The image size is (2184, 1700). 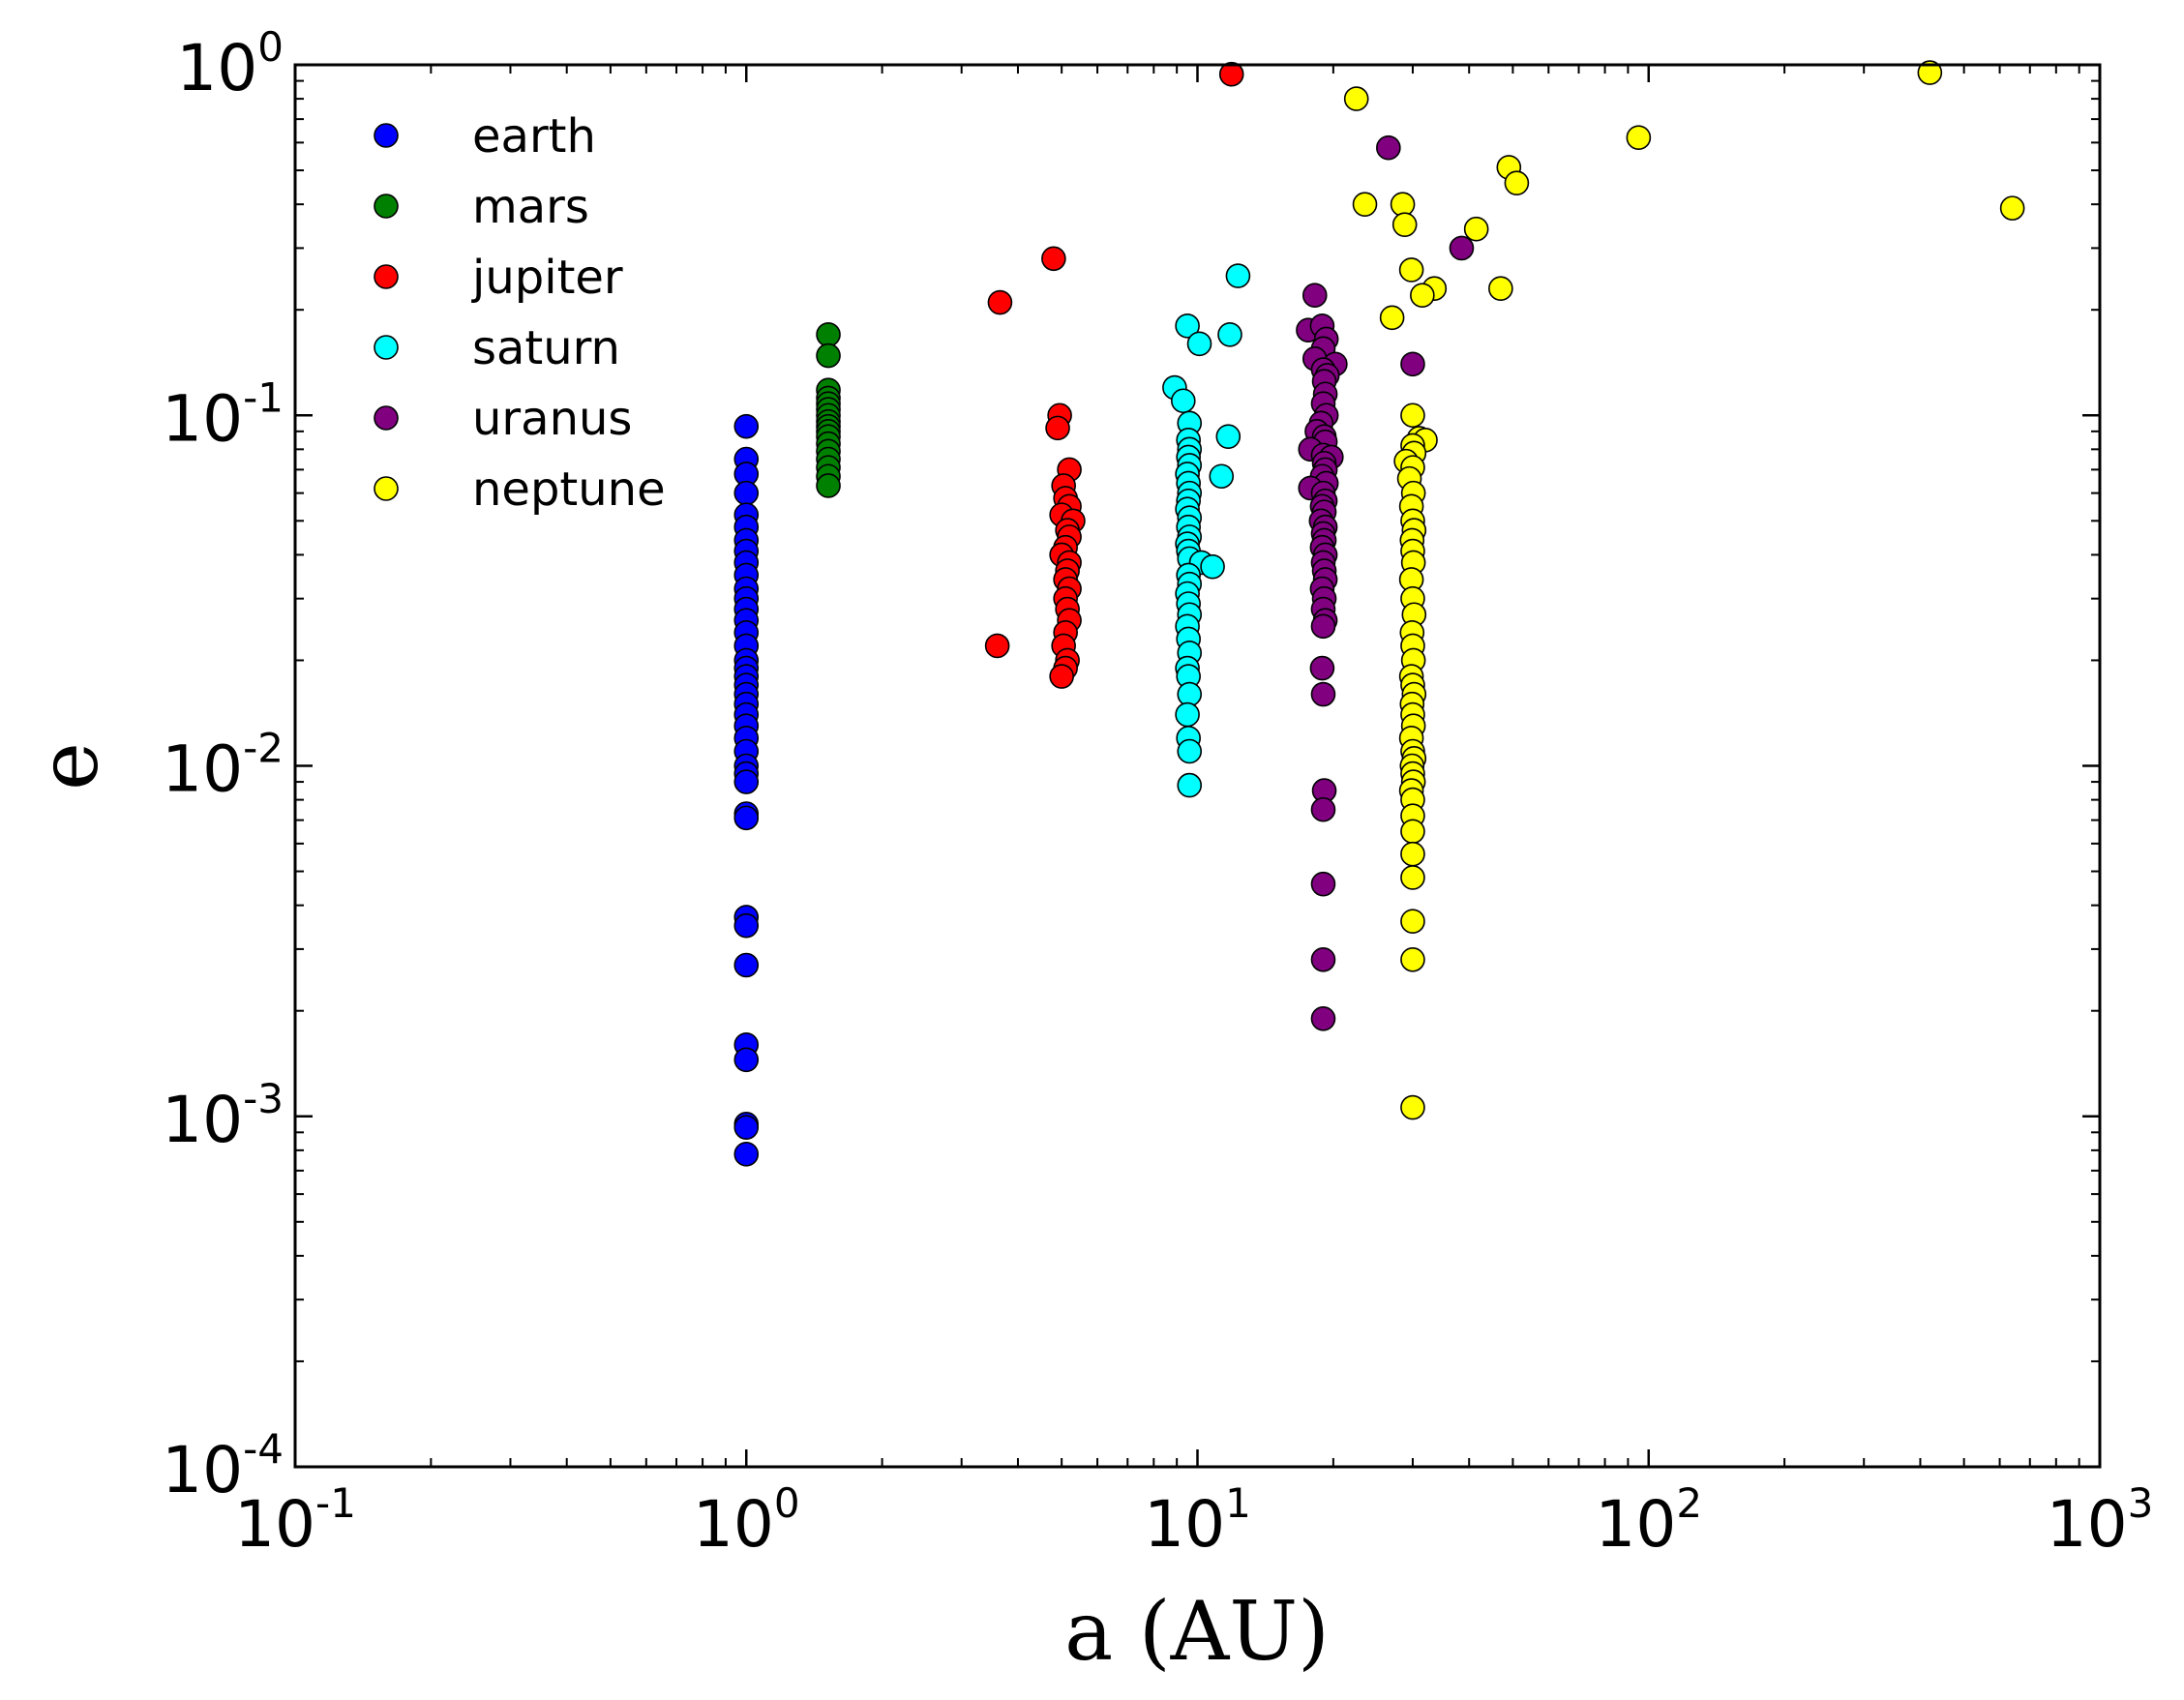 What do you see at coordinates (1648, 1520) in the screenshot?
I see `x-tick-label: 10²` at bounding box center [1648, 1520].